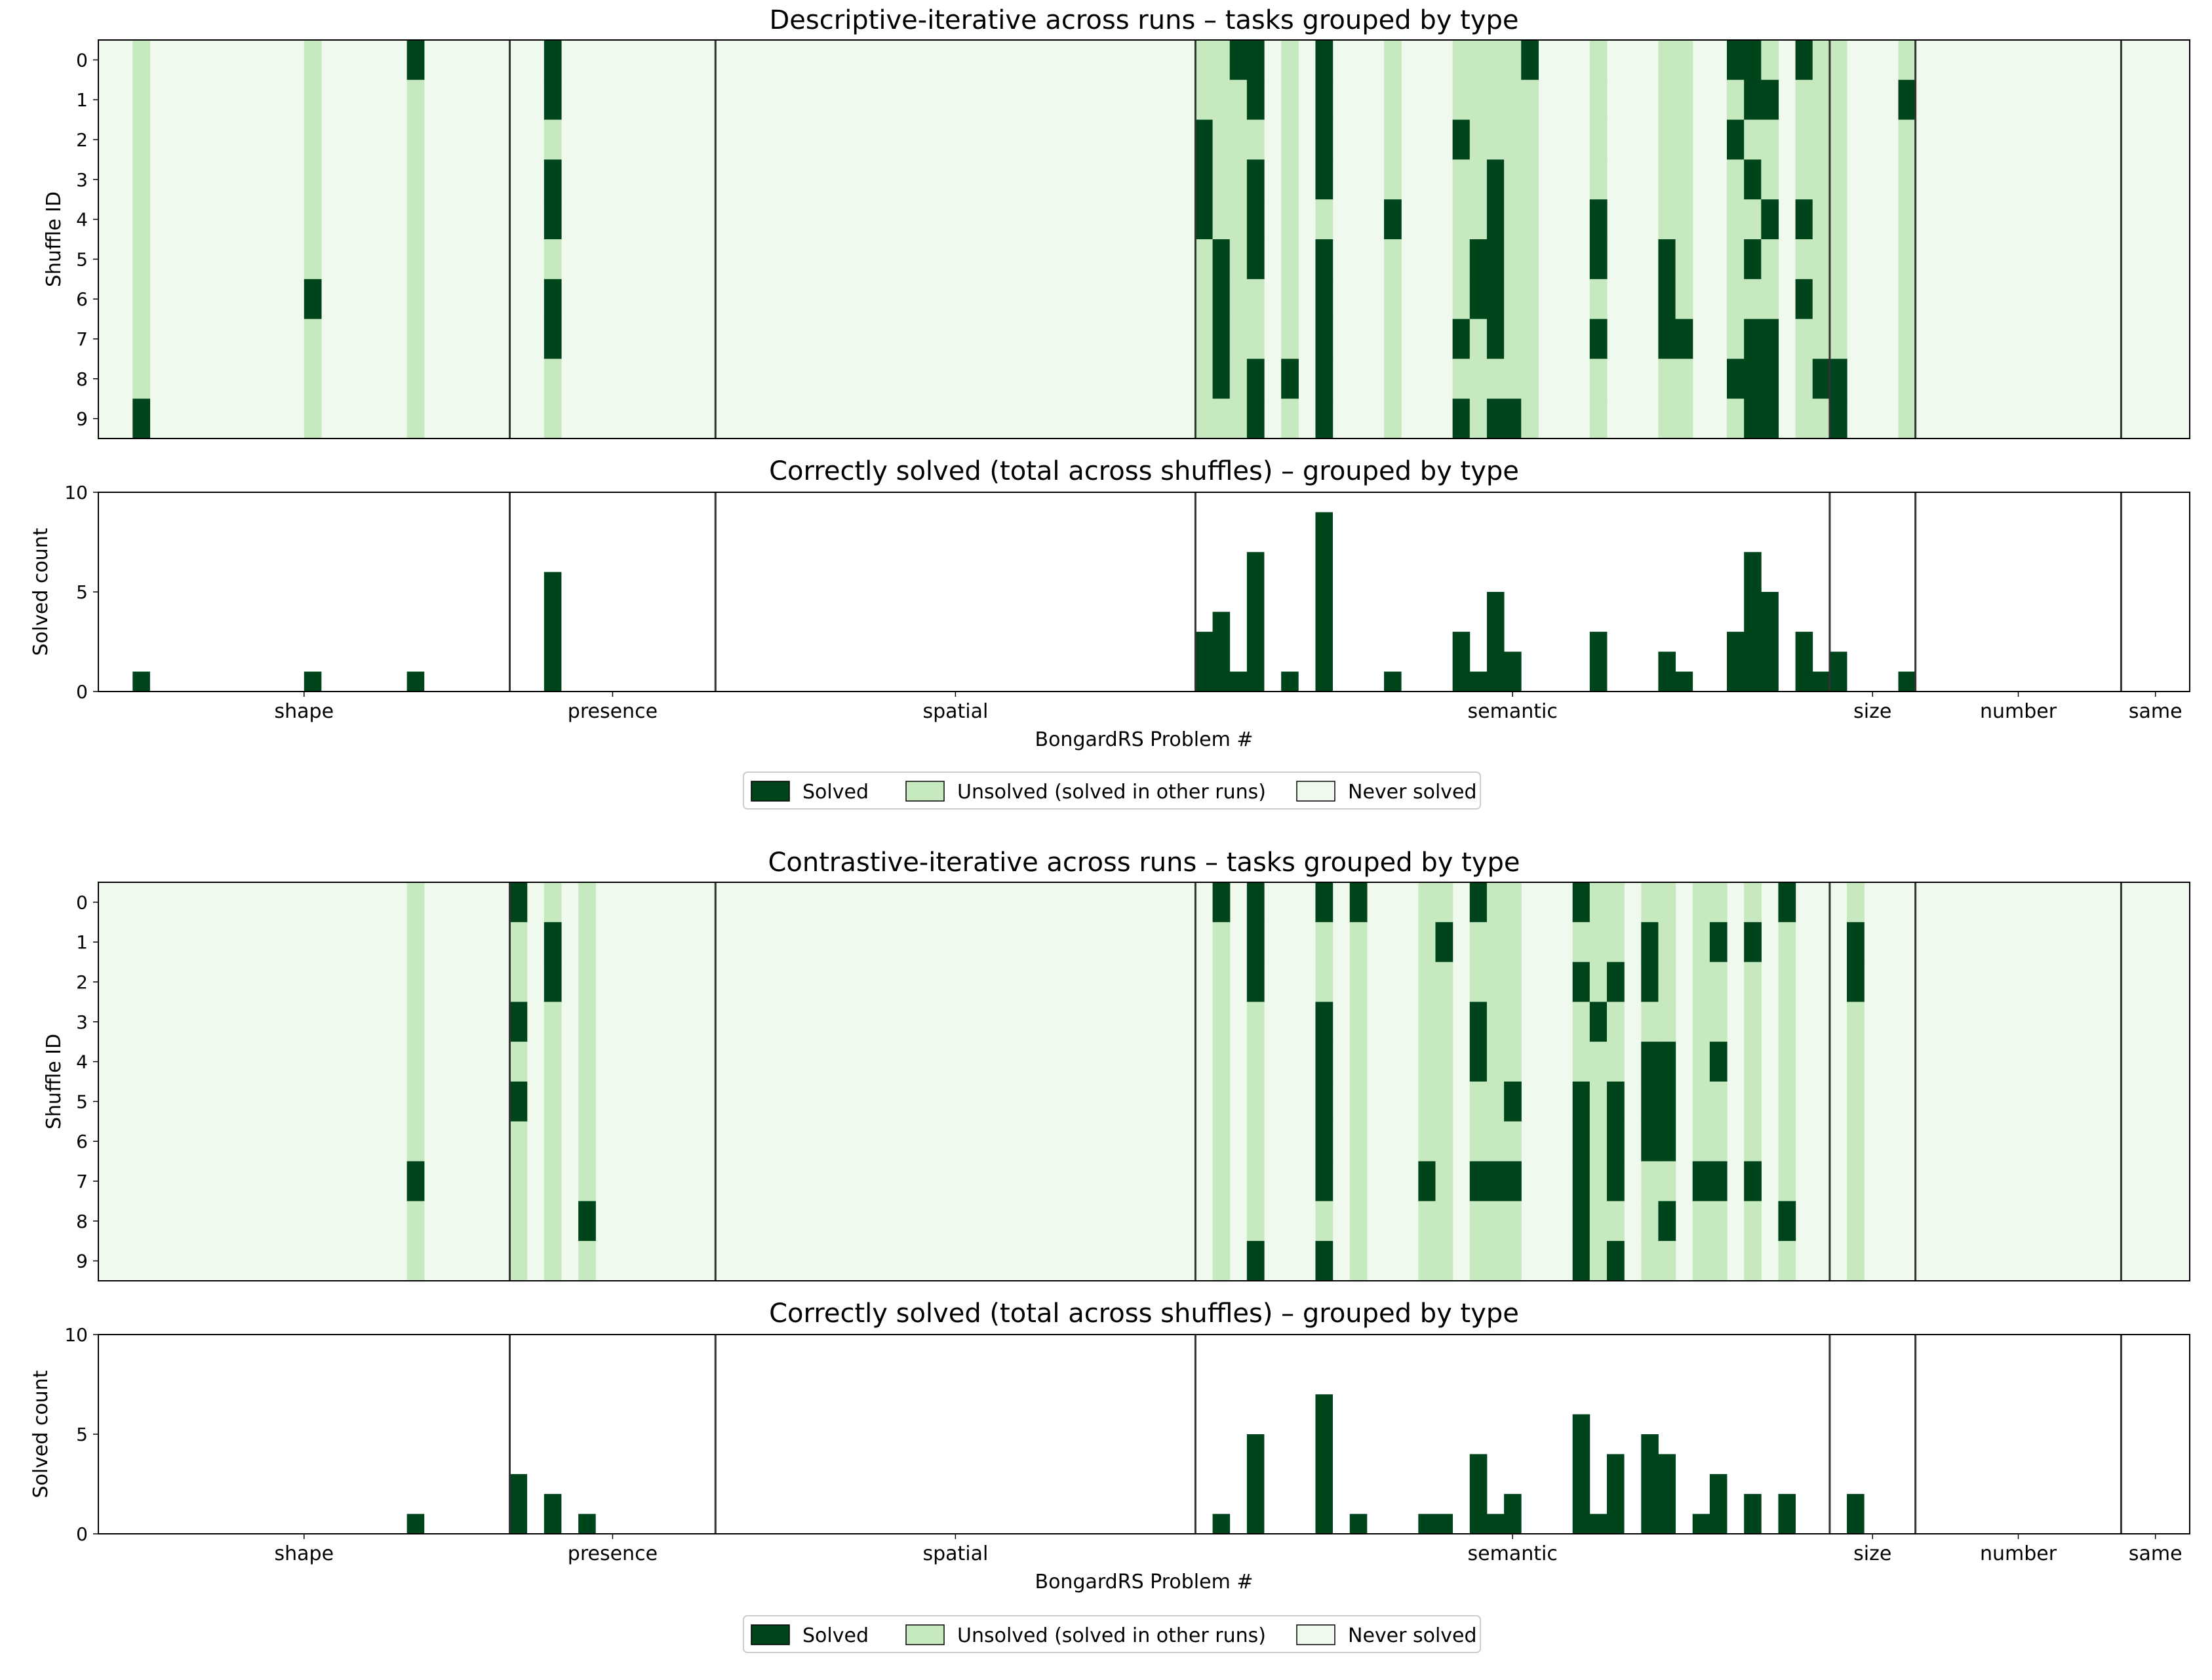 Image resolution: width=2212 pixels, height=1680 pixels. What do you see at coordinates (2018, 711) in the screenshot?
I see `x-category-label: number` at bounding box center [2018, 711].